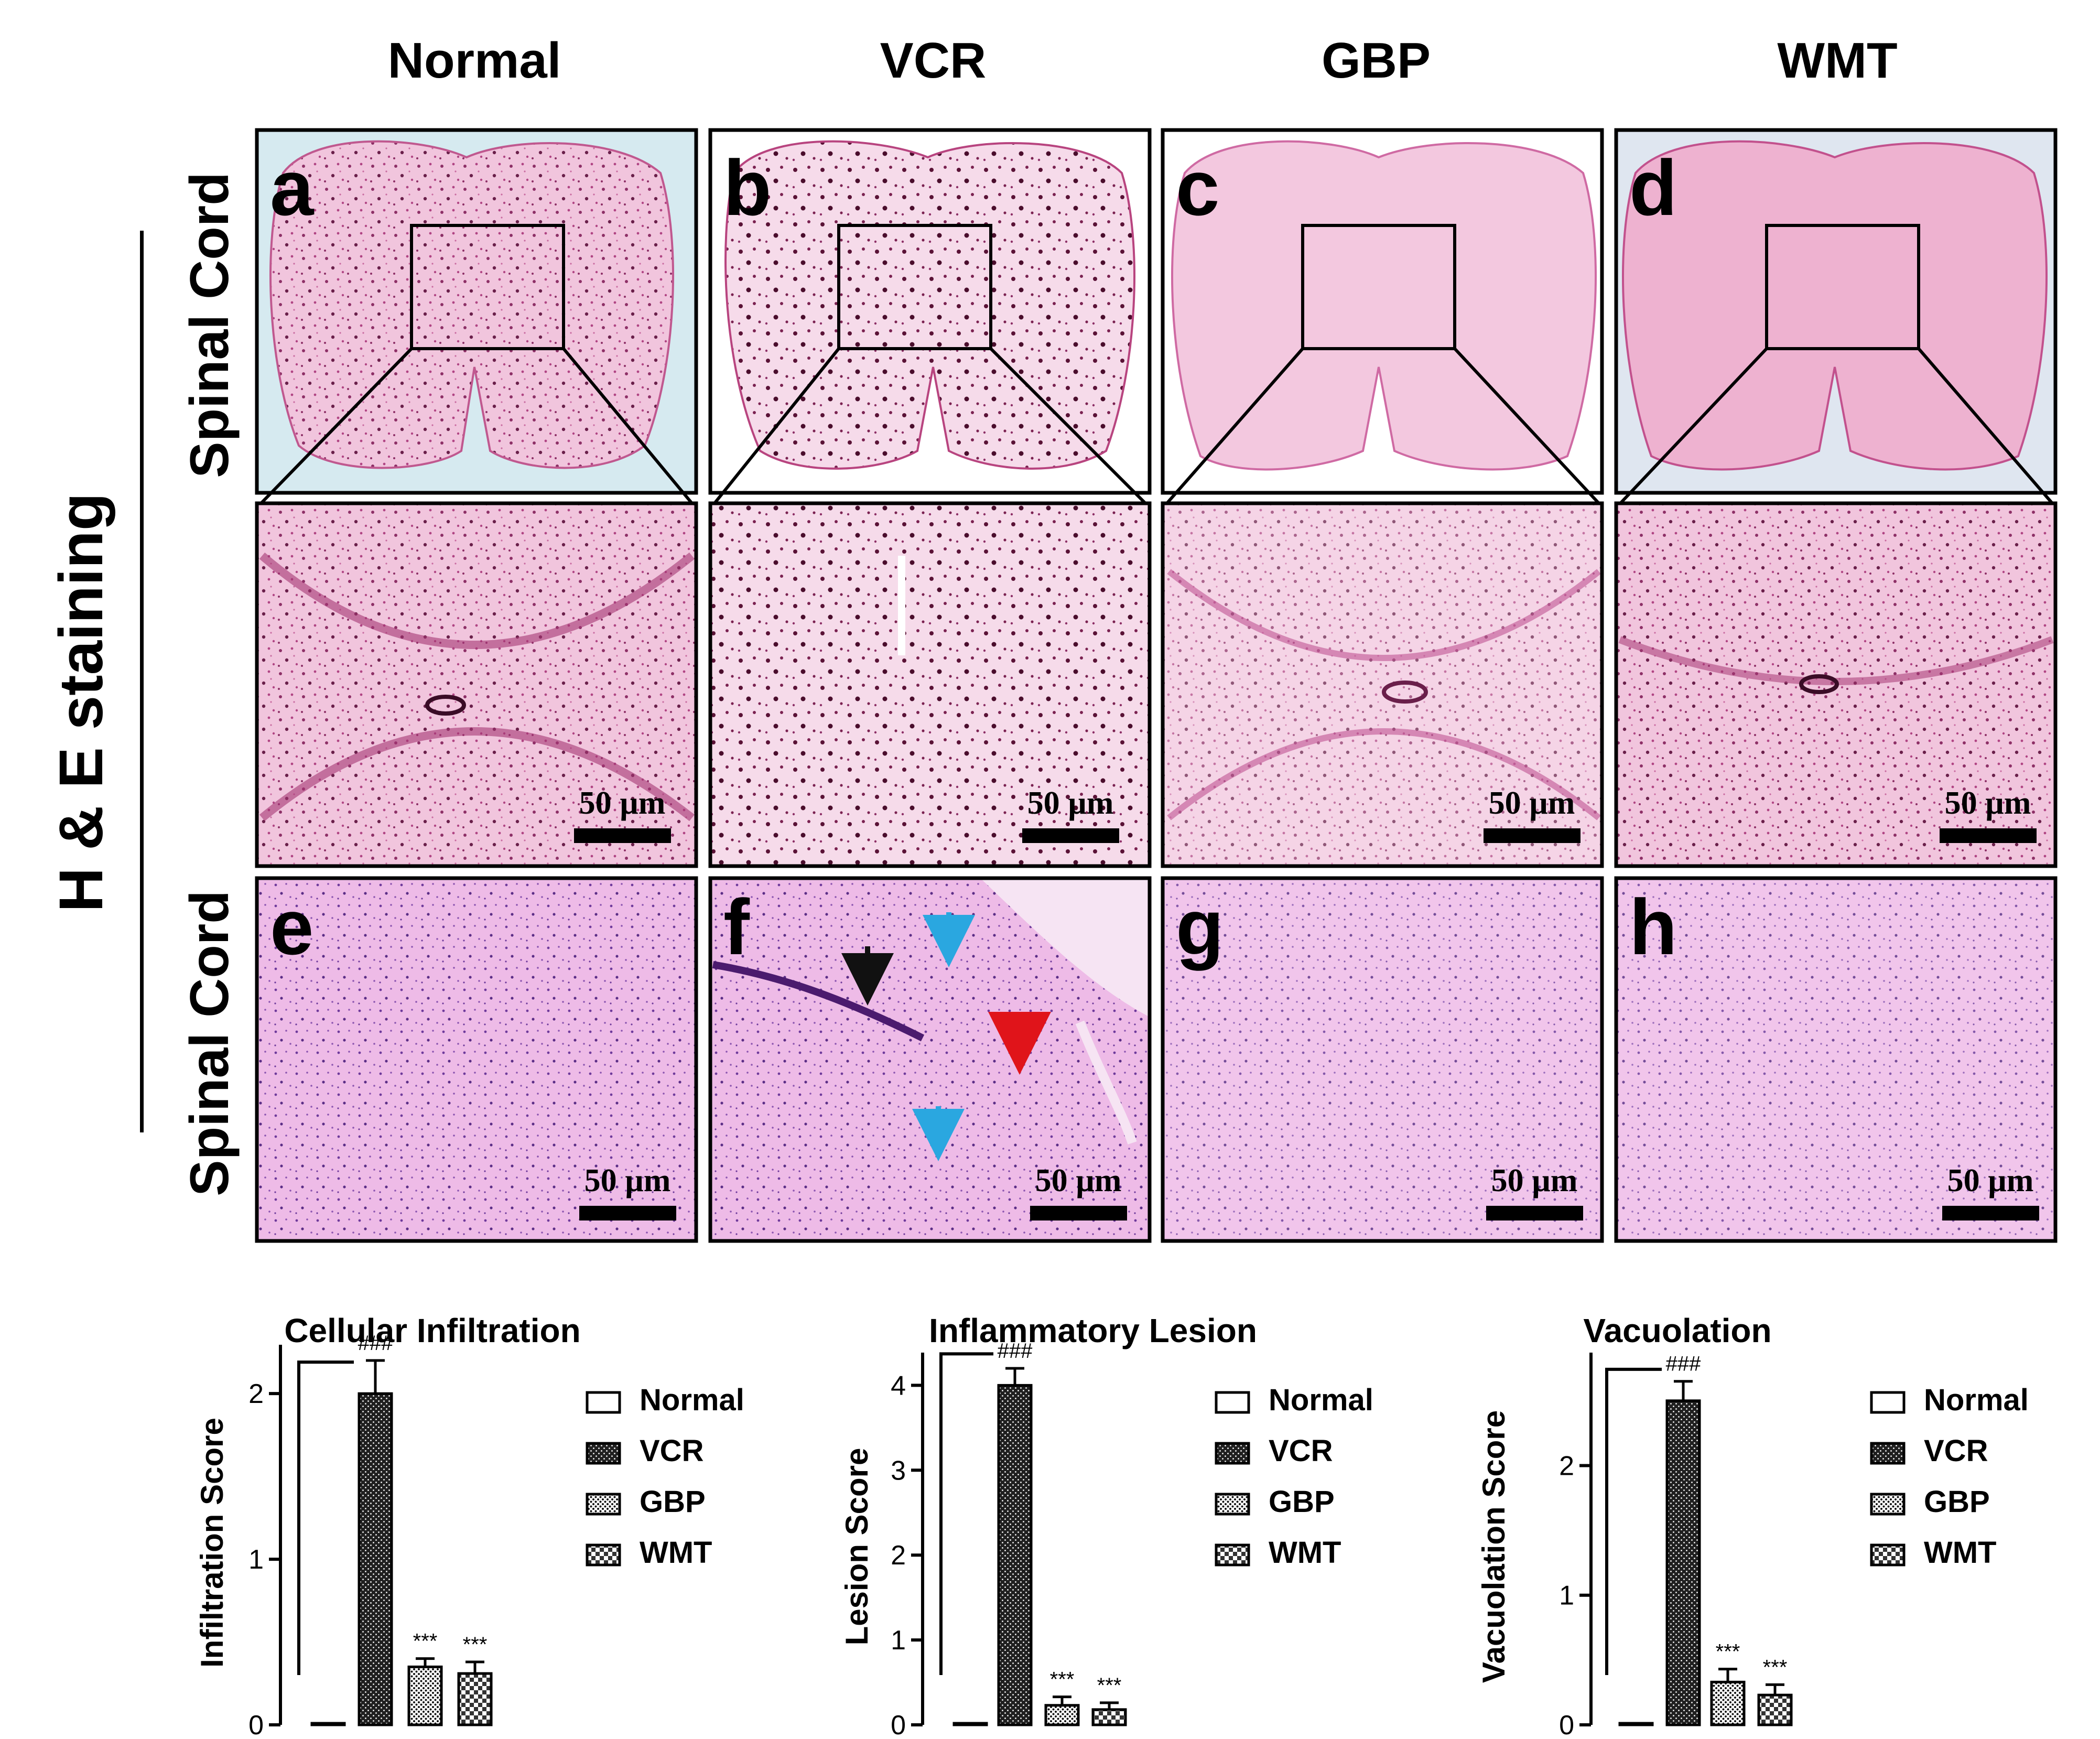 The image size is (2100, 1739). Describe the element at coordinates (1376, 61) in the screenshot. I see `column-header-gbp: GBP` at that location.